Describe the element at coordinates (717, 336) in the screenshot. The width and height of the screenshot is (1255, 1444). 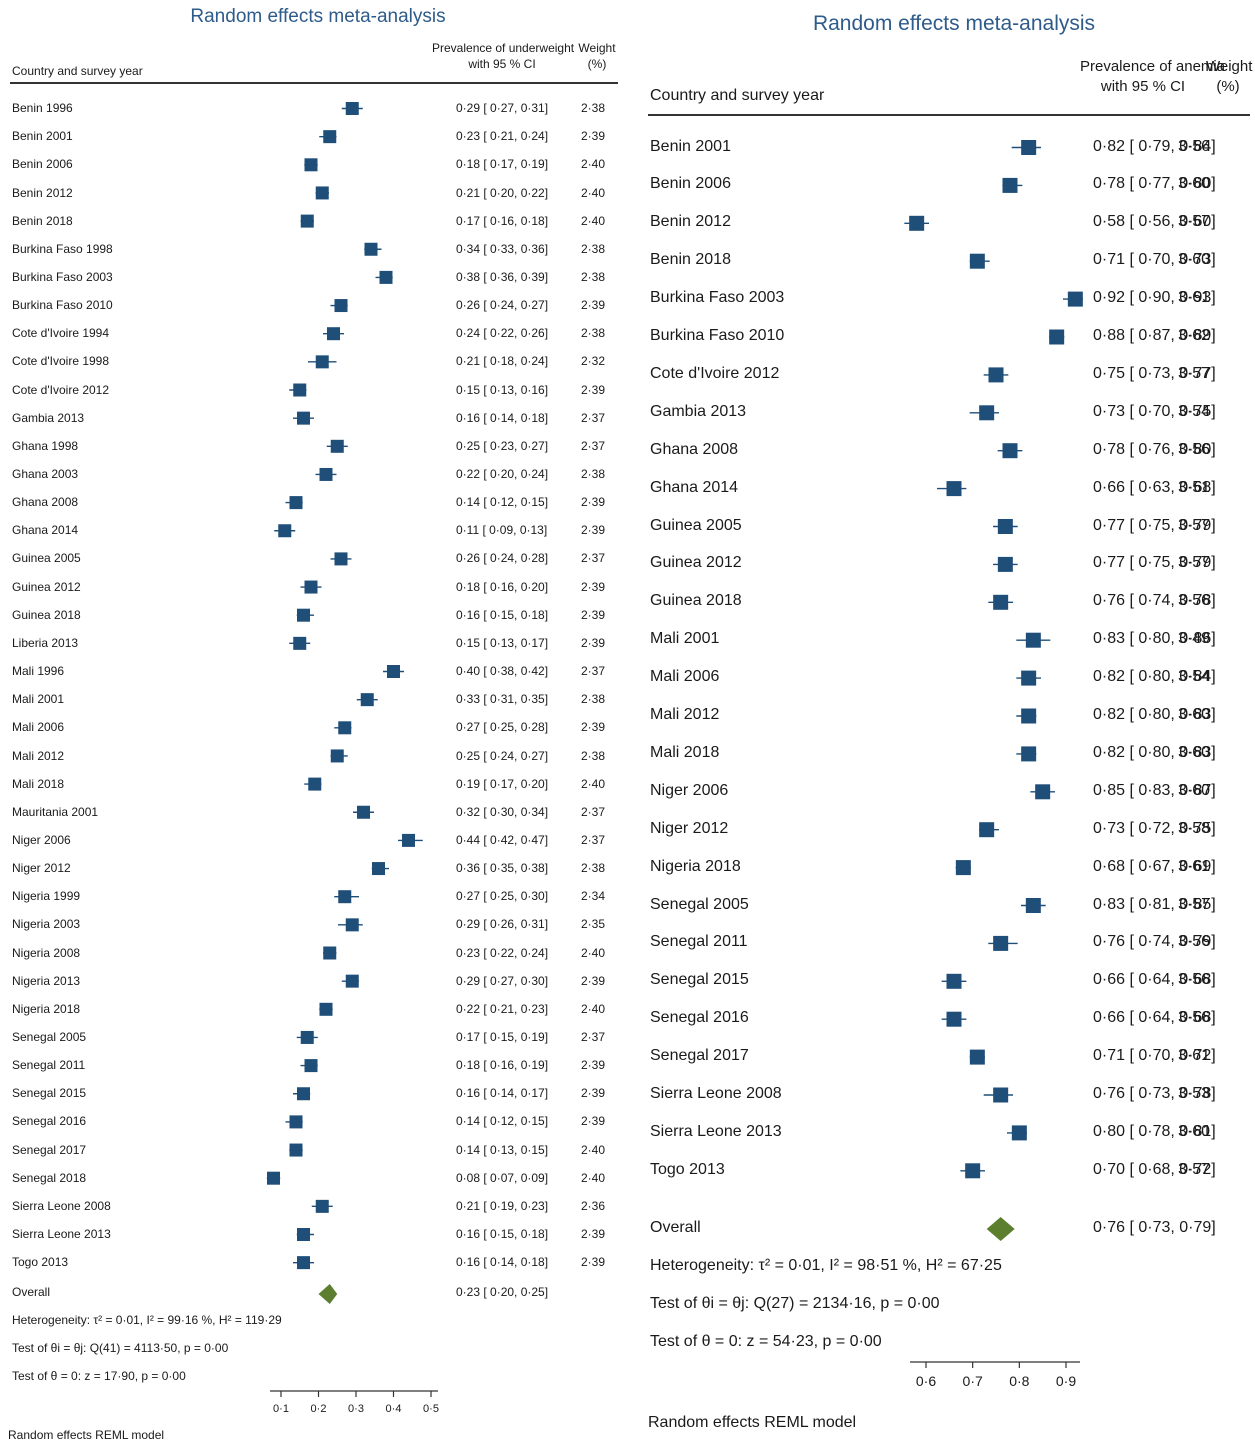
I see `study-label: Burkina Faso 2010` at that location.